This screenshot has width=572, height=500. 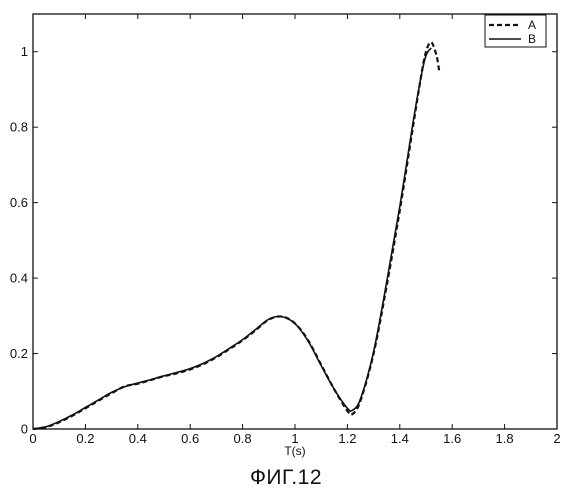 I want to click on y-tick-label: 0.2, so click(x=19, y=353).